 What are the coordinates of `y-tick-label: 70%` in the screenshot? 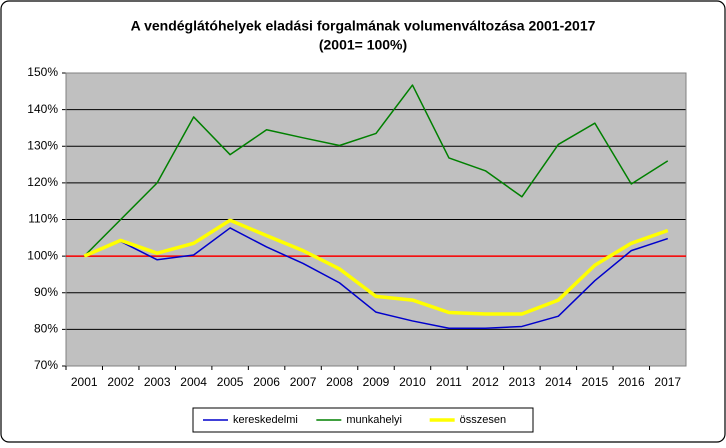 It's located at (46, 365).